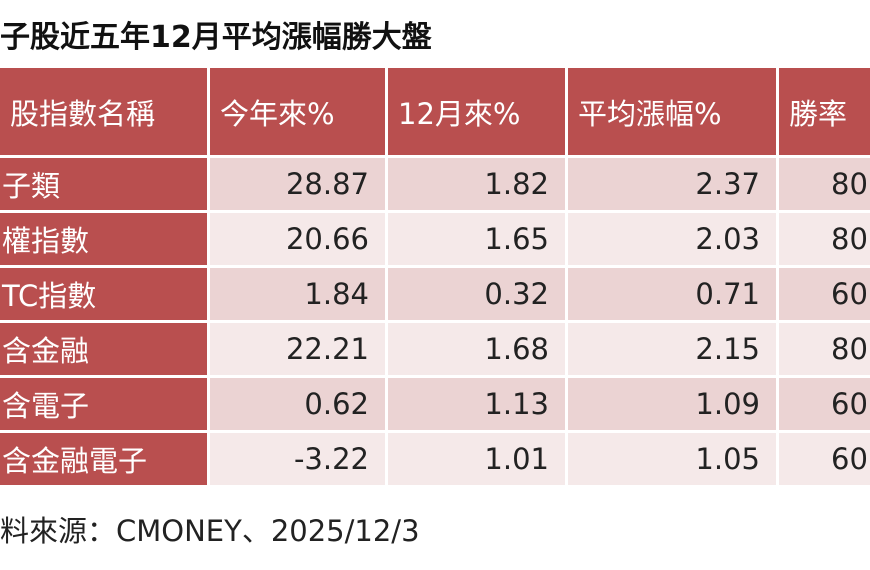 This screenshot has height=570, width=870. What do you see at coordinates (476, 349) in the screenshot?
I see `value-cell: 1.68` at bounding box center [476, 349].